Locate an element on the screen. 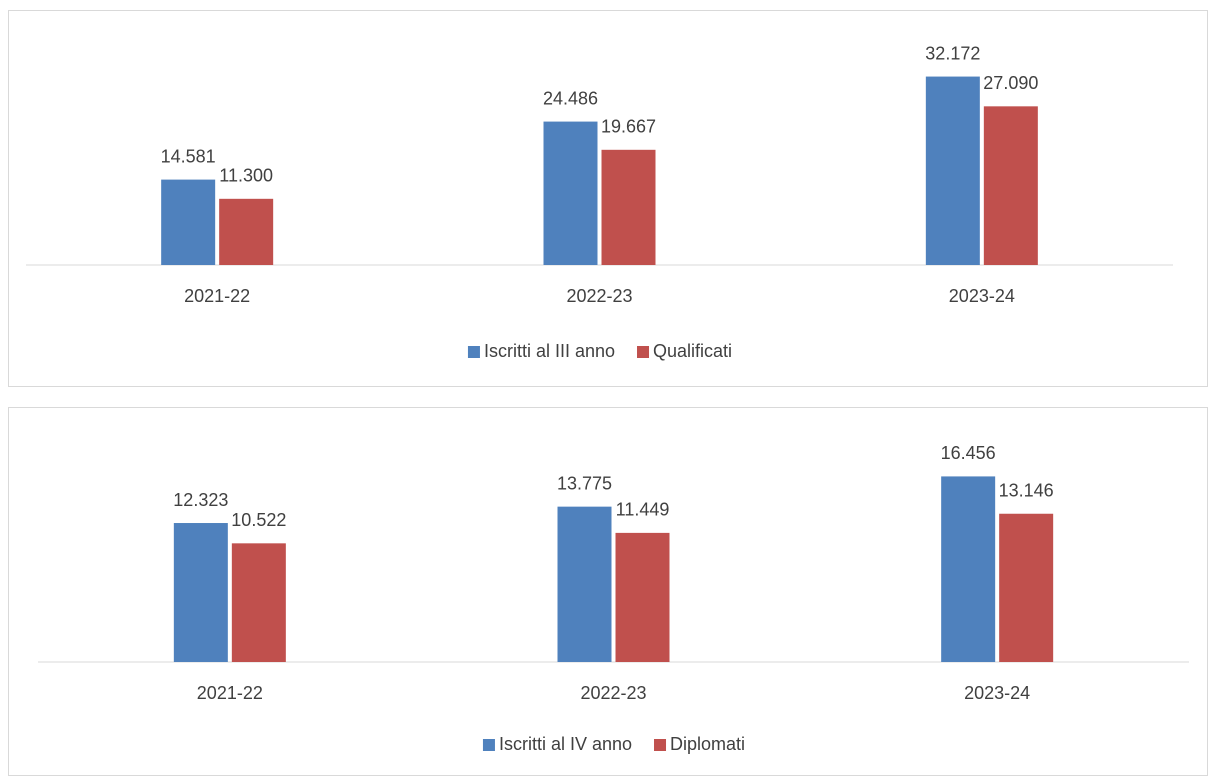  data-label: 24.486 is located at coordinates (570, 98).